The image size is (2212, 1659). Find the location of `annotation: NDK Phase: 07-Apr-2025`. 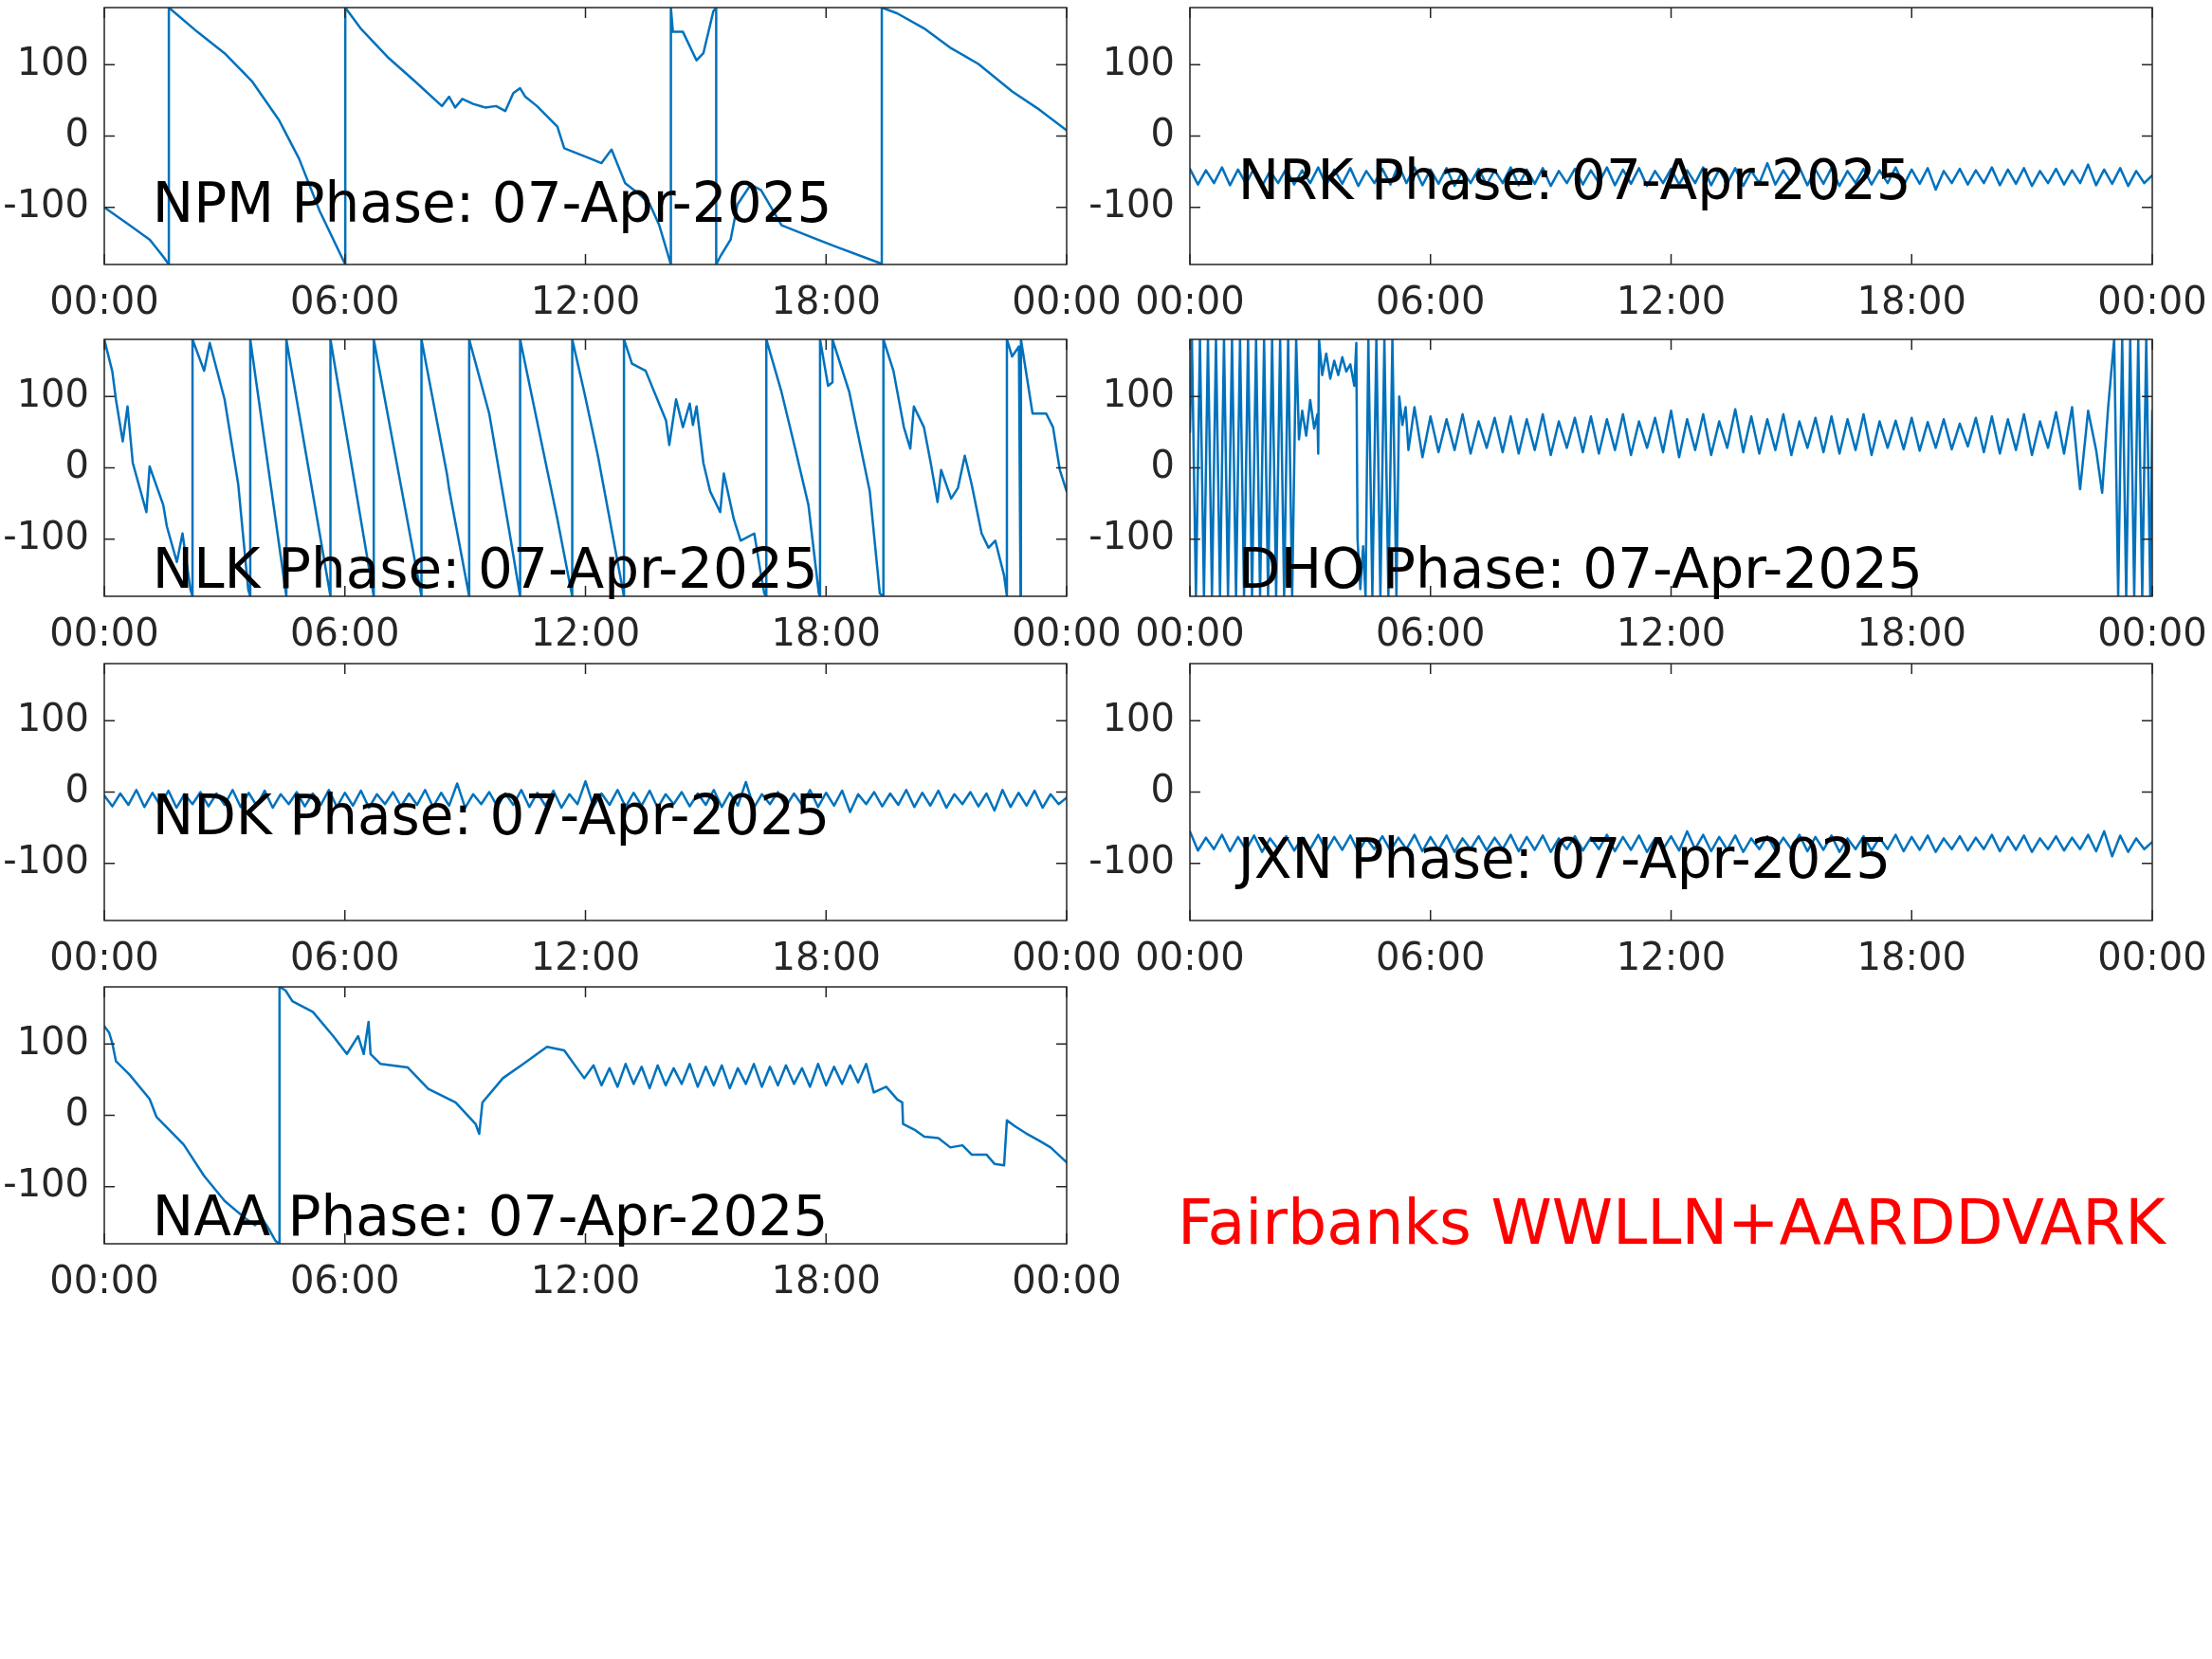

annotation: NDK Phase: 07-Apr-2025 is located at coordinates (491, 815).